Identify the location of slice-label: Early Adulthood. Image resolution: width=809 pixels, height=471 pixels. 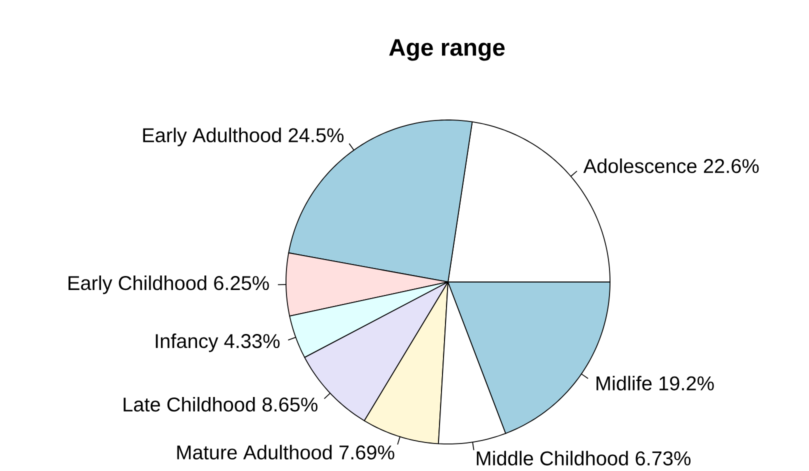
(212, 137).